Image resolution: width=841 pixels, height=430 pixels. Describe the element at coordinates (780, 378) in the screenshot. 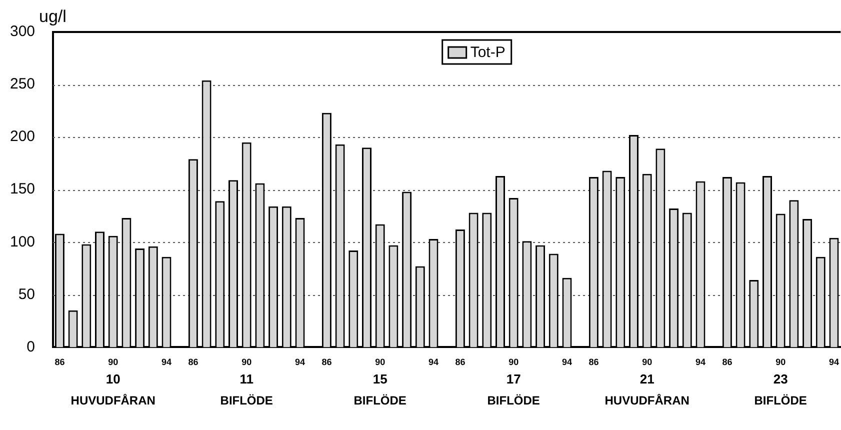

I see `text: 23` at that location.